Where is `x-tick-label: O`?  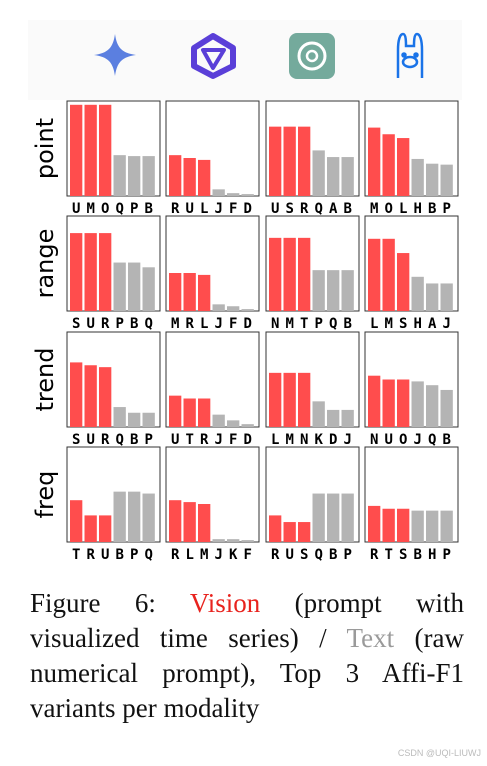
x-tick-label: O is located at coordinates (403, 440).